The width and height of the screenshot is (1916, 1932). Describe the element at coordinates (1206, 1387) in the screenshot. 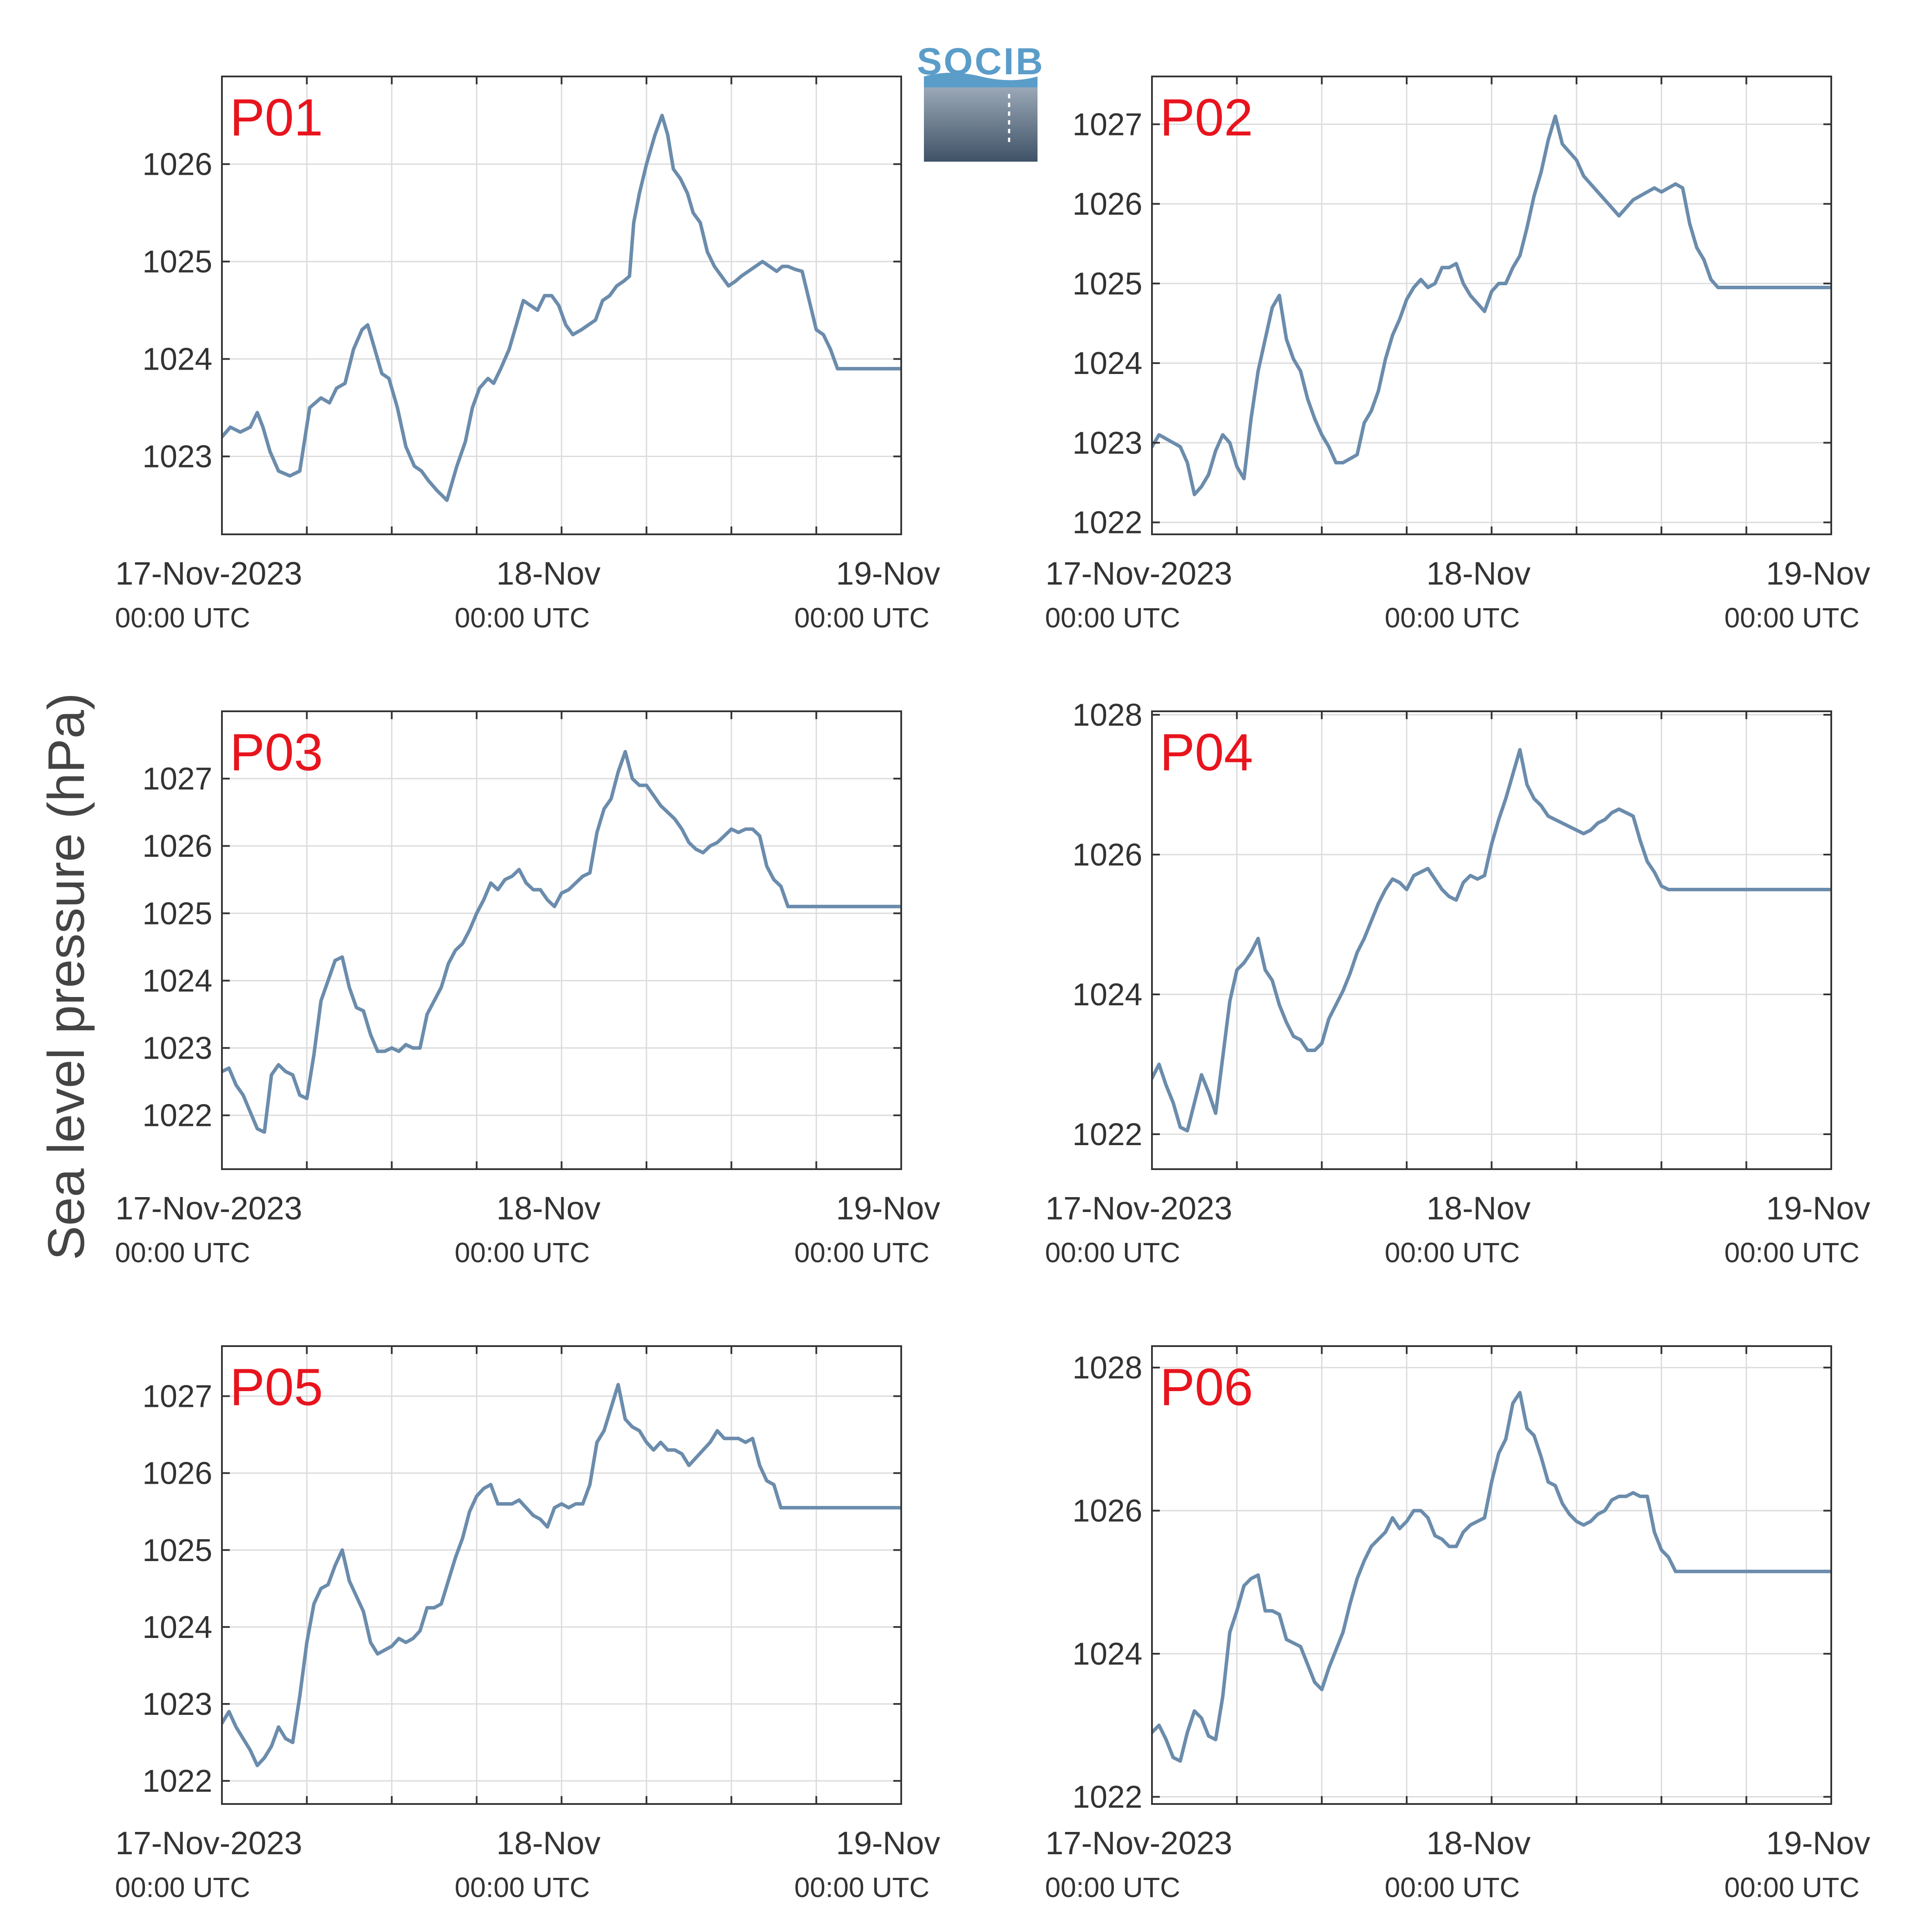

I see `panel-label: P06` at that location.